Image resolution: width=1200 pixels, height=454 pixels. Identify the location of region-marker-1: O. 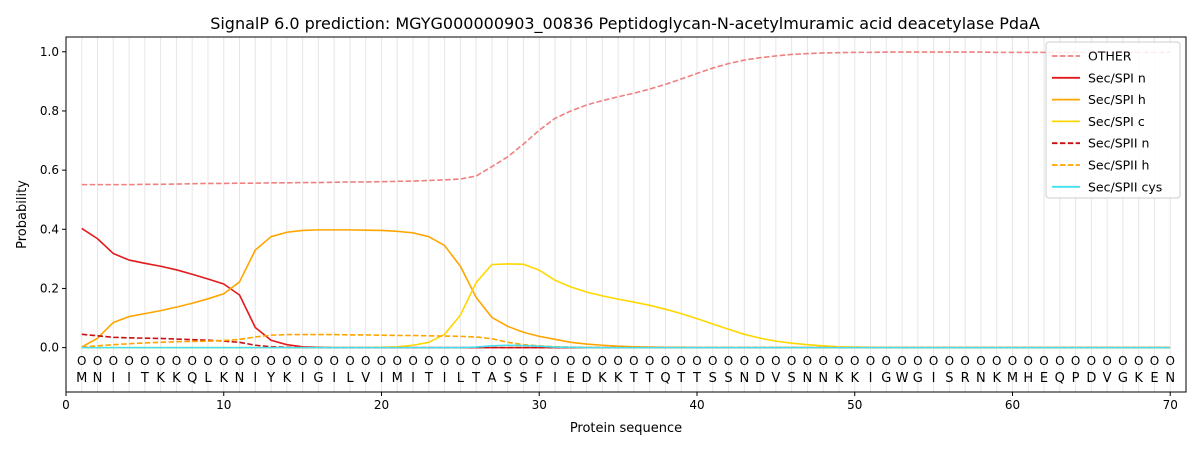
(81, 361).